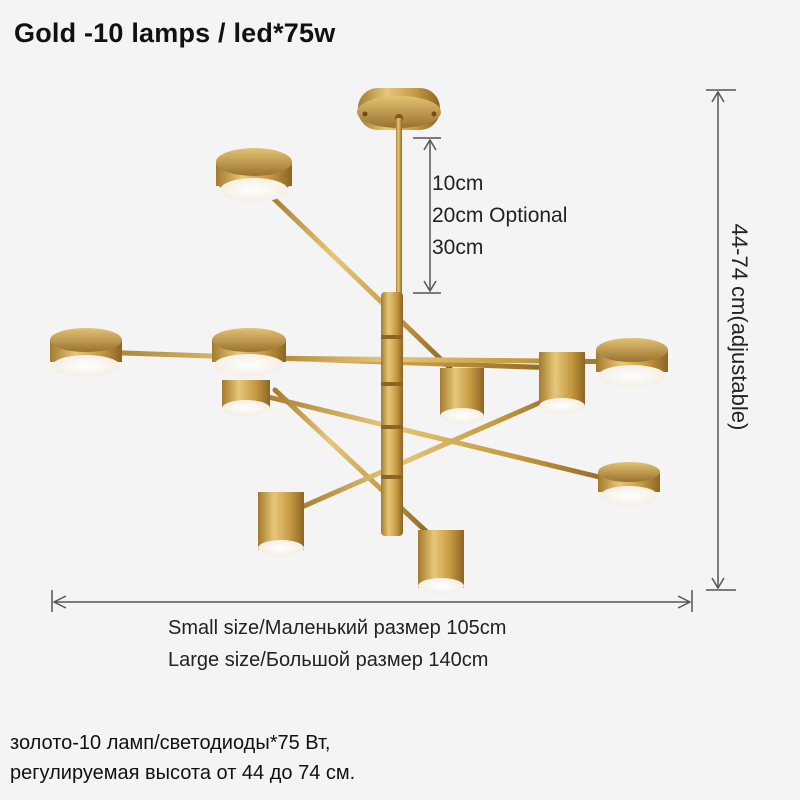 The width and height of the screenshot is (800, 800). Describe the element at coordinates (739, 327) in the screenshot. I see `height-label: 44-74 cm(adjustable)` at that location.